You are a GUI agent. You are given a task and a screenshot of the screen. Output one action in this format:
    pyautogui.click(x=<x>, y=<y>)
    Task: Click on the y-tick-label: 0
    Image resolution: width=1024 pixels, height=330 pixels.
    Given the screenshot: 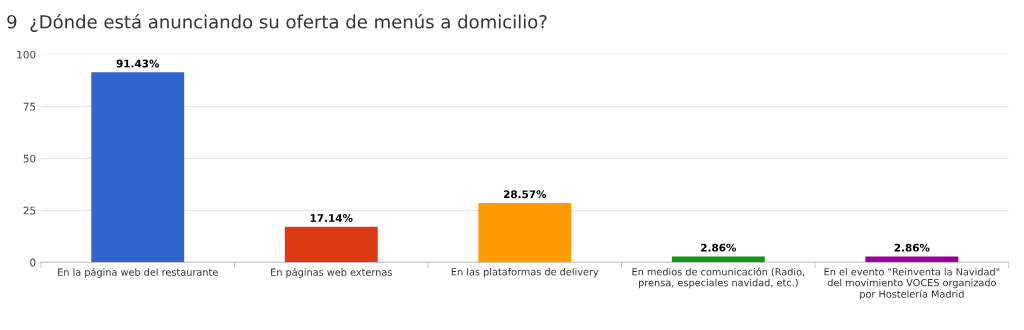 What is the action you would take?
    pyautogui.click(x=33, y=262)
    